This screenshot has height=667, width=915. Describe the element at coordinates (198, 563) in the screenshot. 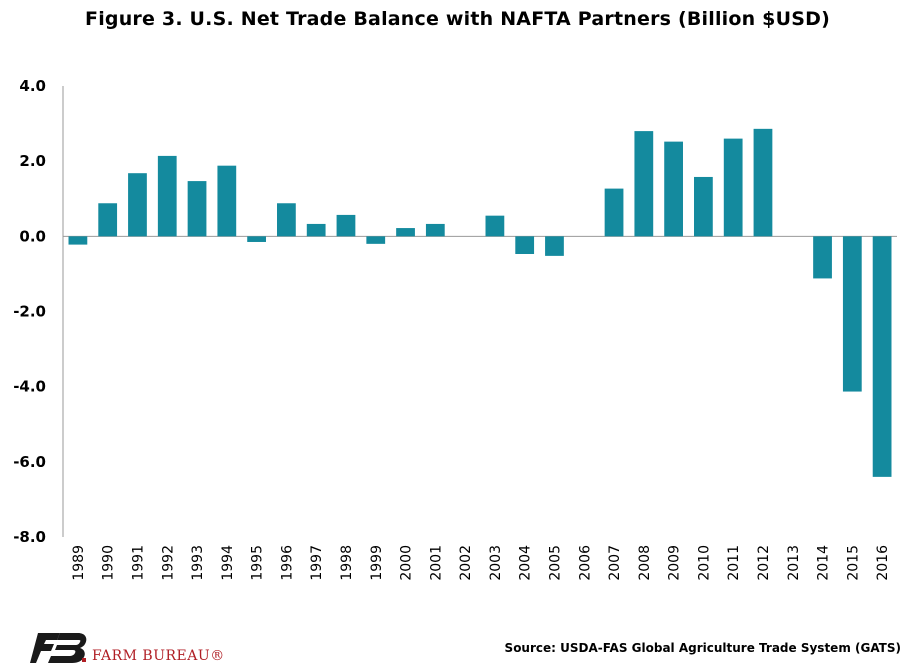

I see `x-tick-label: 1993` at that location.